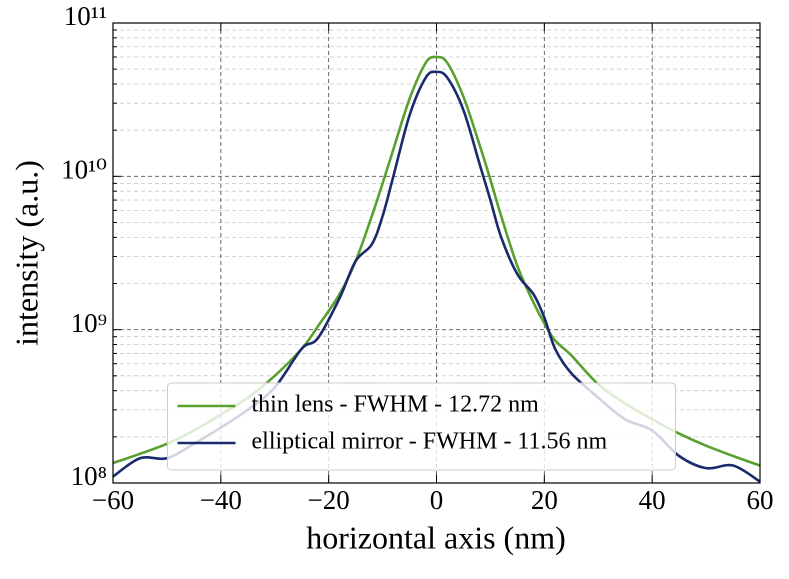  Describe the element at coordinates (329, 500) in the screenshot. I see `x-tick-label: −20` at that location.